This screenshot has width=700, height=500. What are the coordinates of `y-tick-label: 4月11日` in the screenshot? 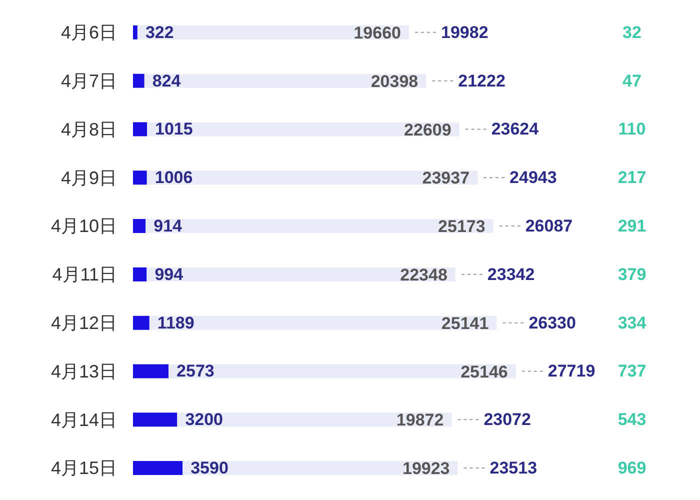 It's located at (84, 274).